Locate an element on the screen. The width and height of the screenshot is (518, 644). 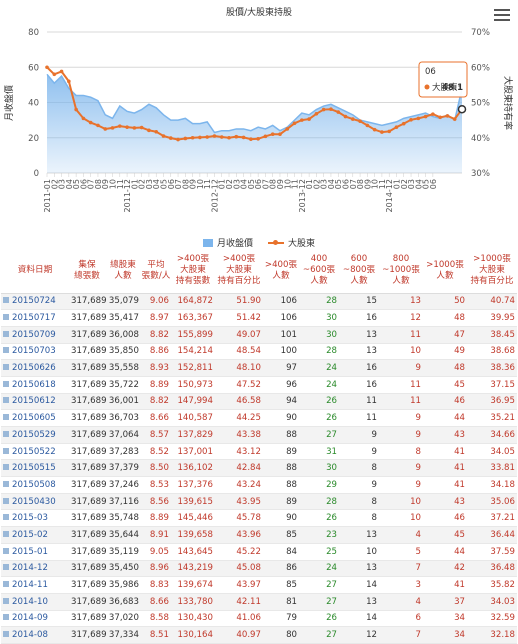
table-cell: 36,683 is located at coordinates (123, 602).